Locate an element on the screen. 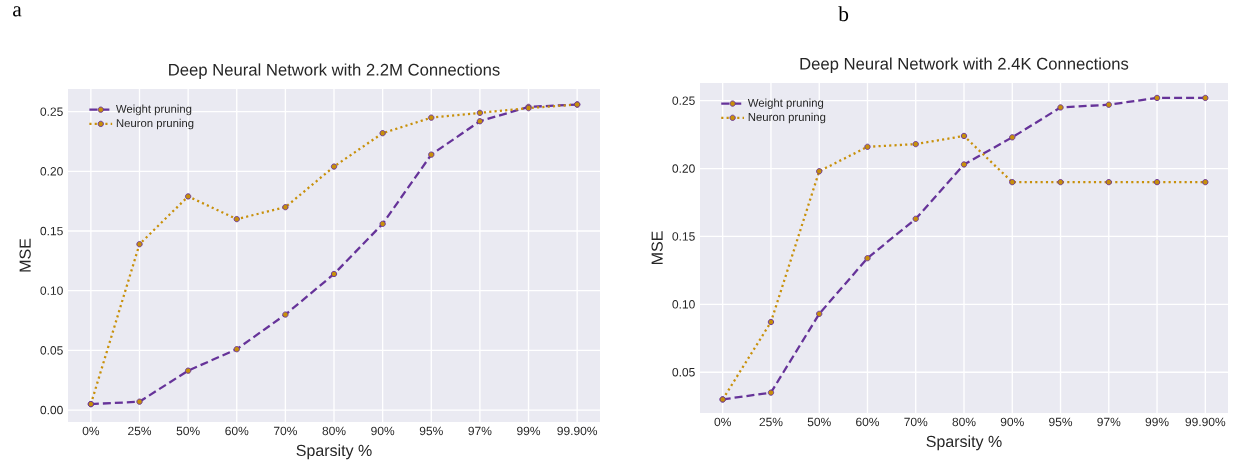 This screenshot has width=1235, height=464. chart-title: Deep Neural Network with 2.4K Connections is located at coordinates (964, 65).